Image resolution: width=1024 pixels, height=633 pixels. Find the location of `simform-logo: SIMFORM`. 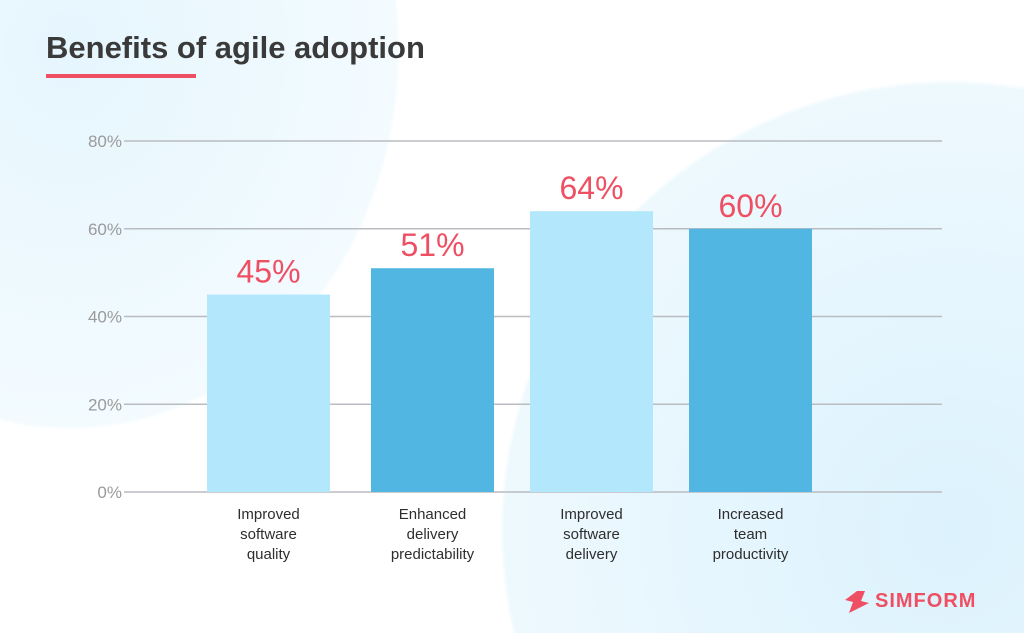

simform-logo: SIMFORM is located at coordinates (910, 601).